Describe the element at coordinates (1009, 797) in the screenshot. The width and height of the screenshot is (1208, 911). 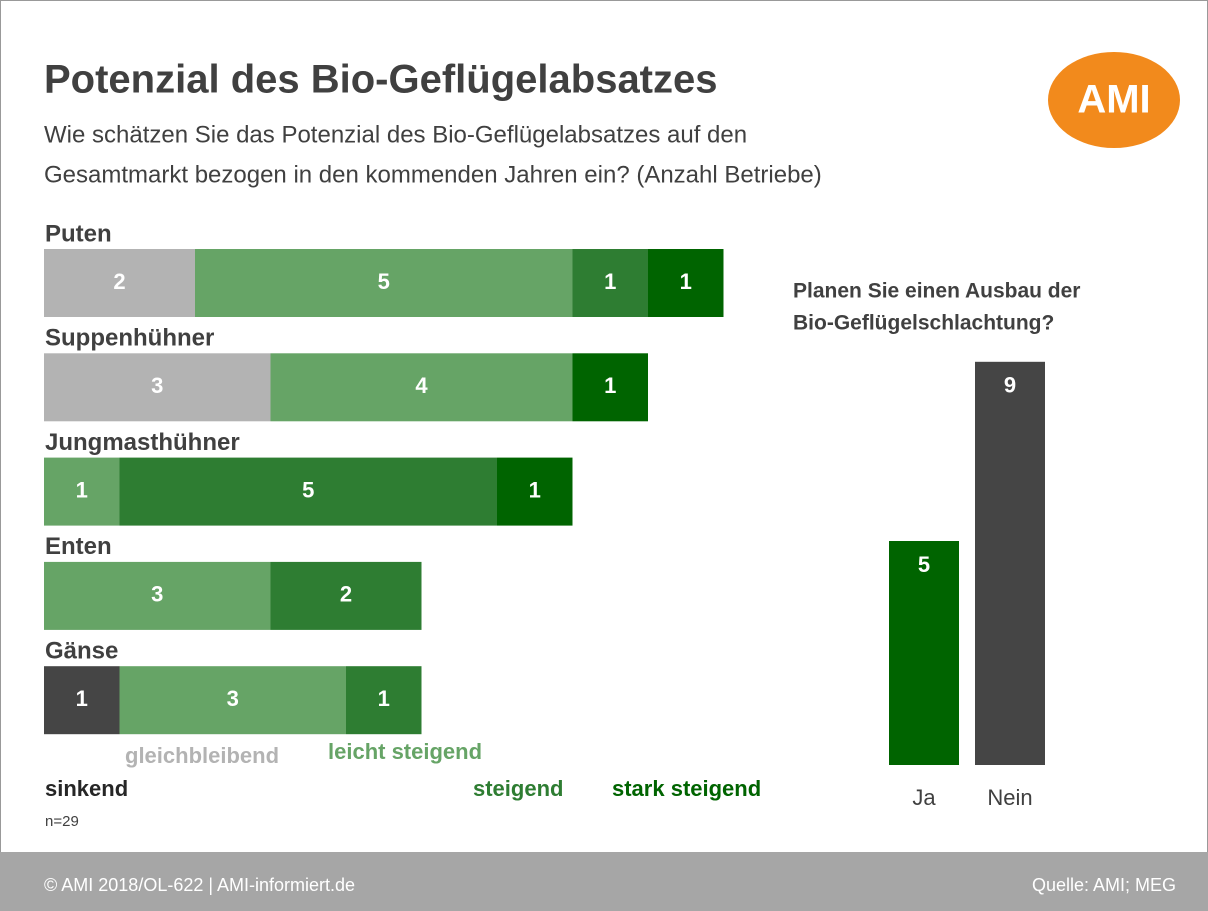
I see `x-tick-label: Nein` at that location.